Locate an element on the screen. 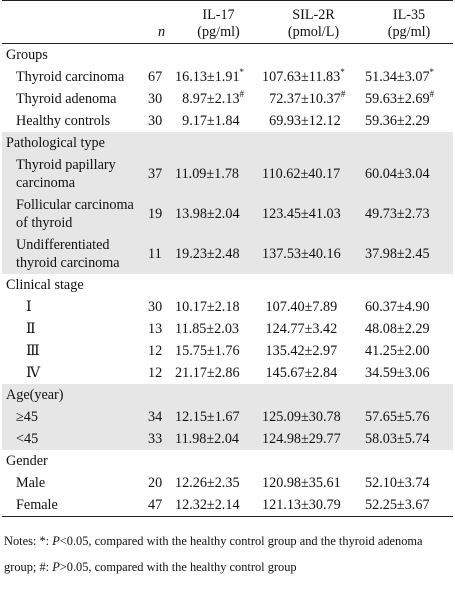 This screenshot has height=607, width=455. table-row: Ⅲ 12 15.75±1.76 135.42±2.97 41.25±2.00 is located at coordinates (227, 351).